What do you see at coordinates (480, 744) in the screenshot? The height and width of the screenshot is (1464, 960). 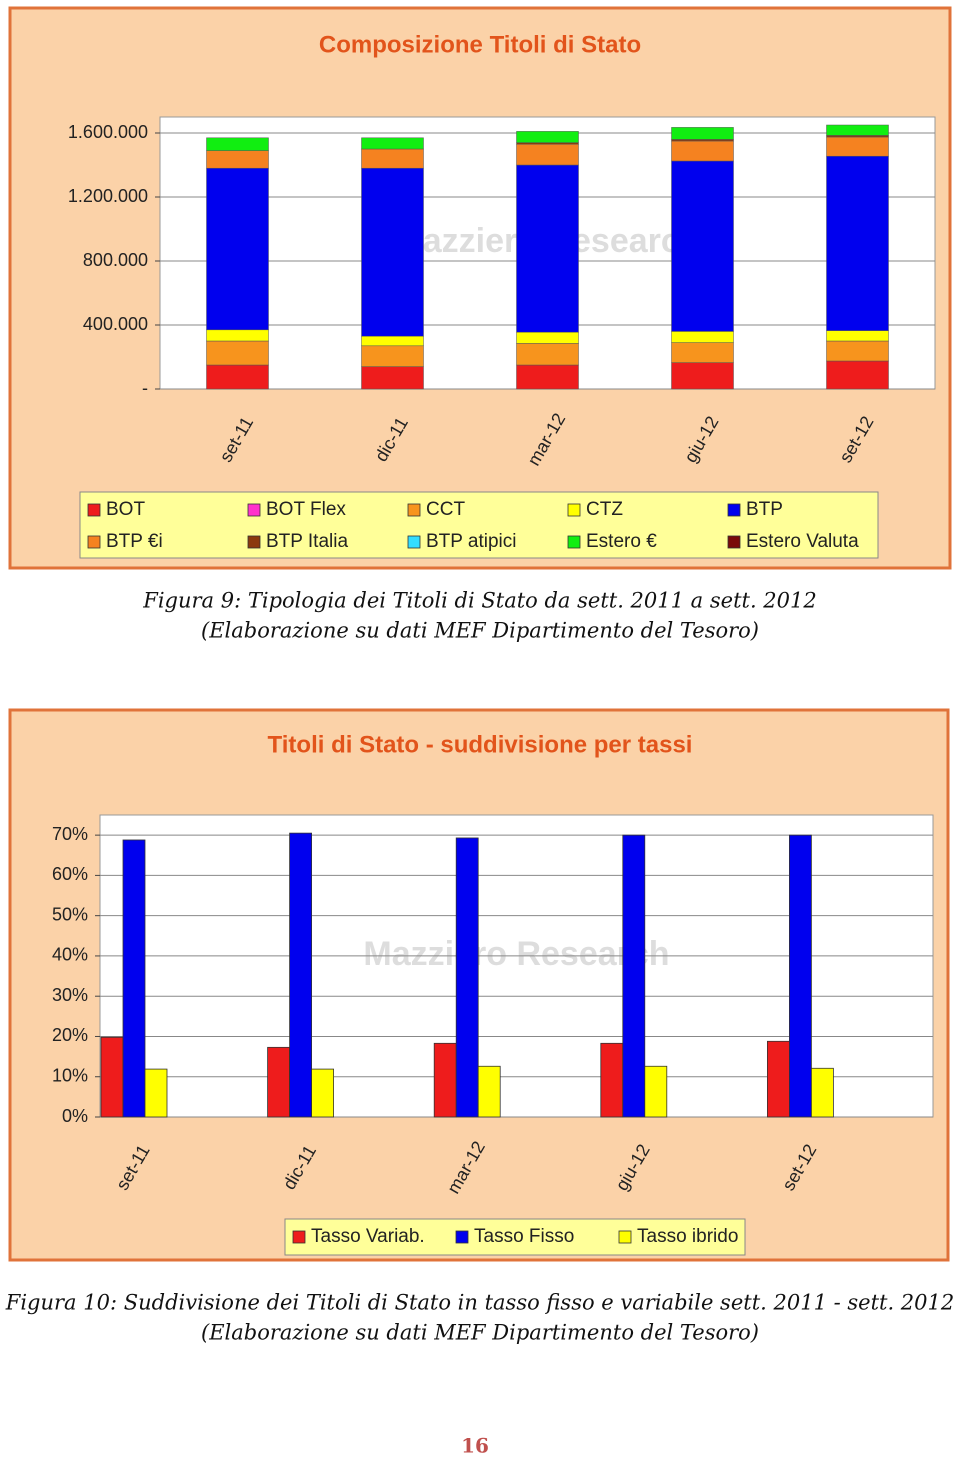 I see `chart-title: Titoli di Stato - suddivisione per tassi` at bounding box center [480, 744].